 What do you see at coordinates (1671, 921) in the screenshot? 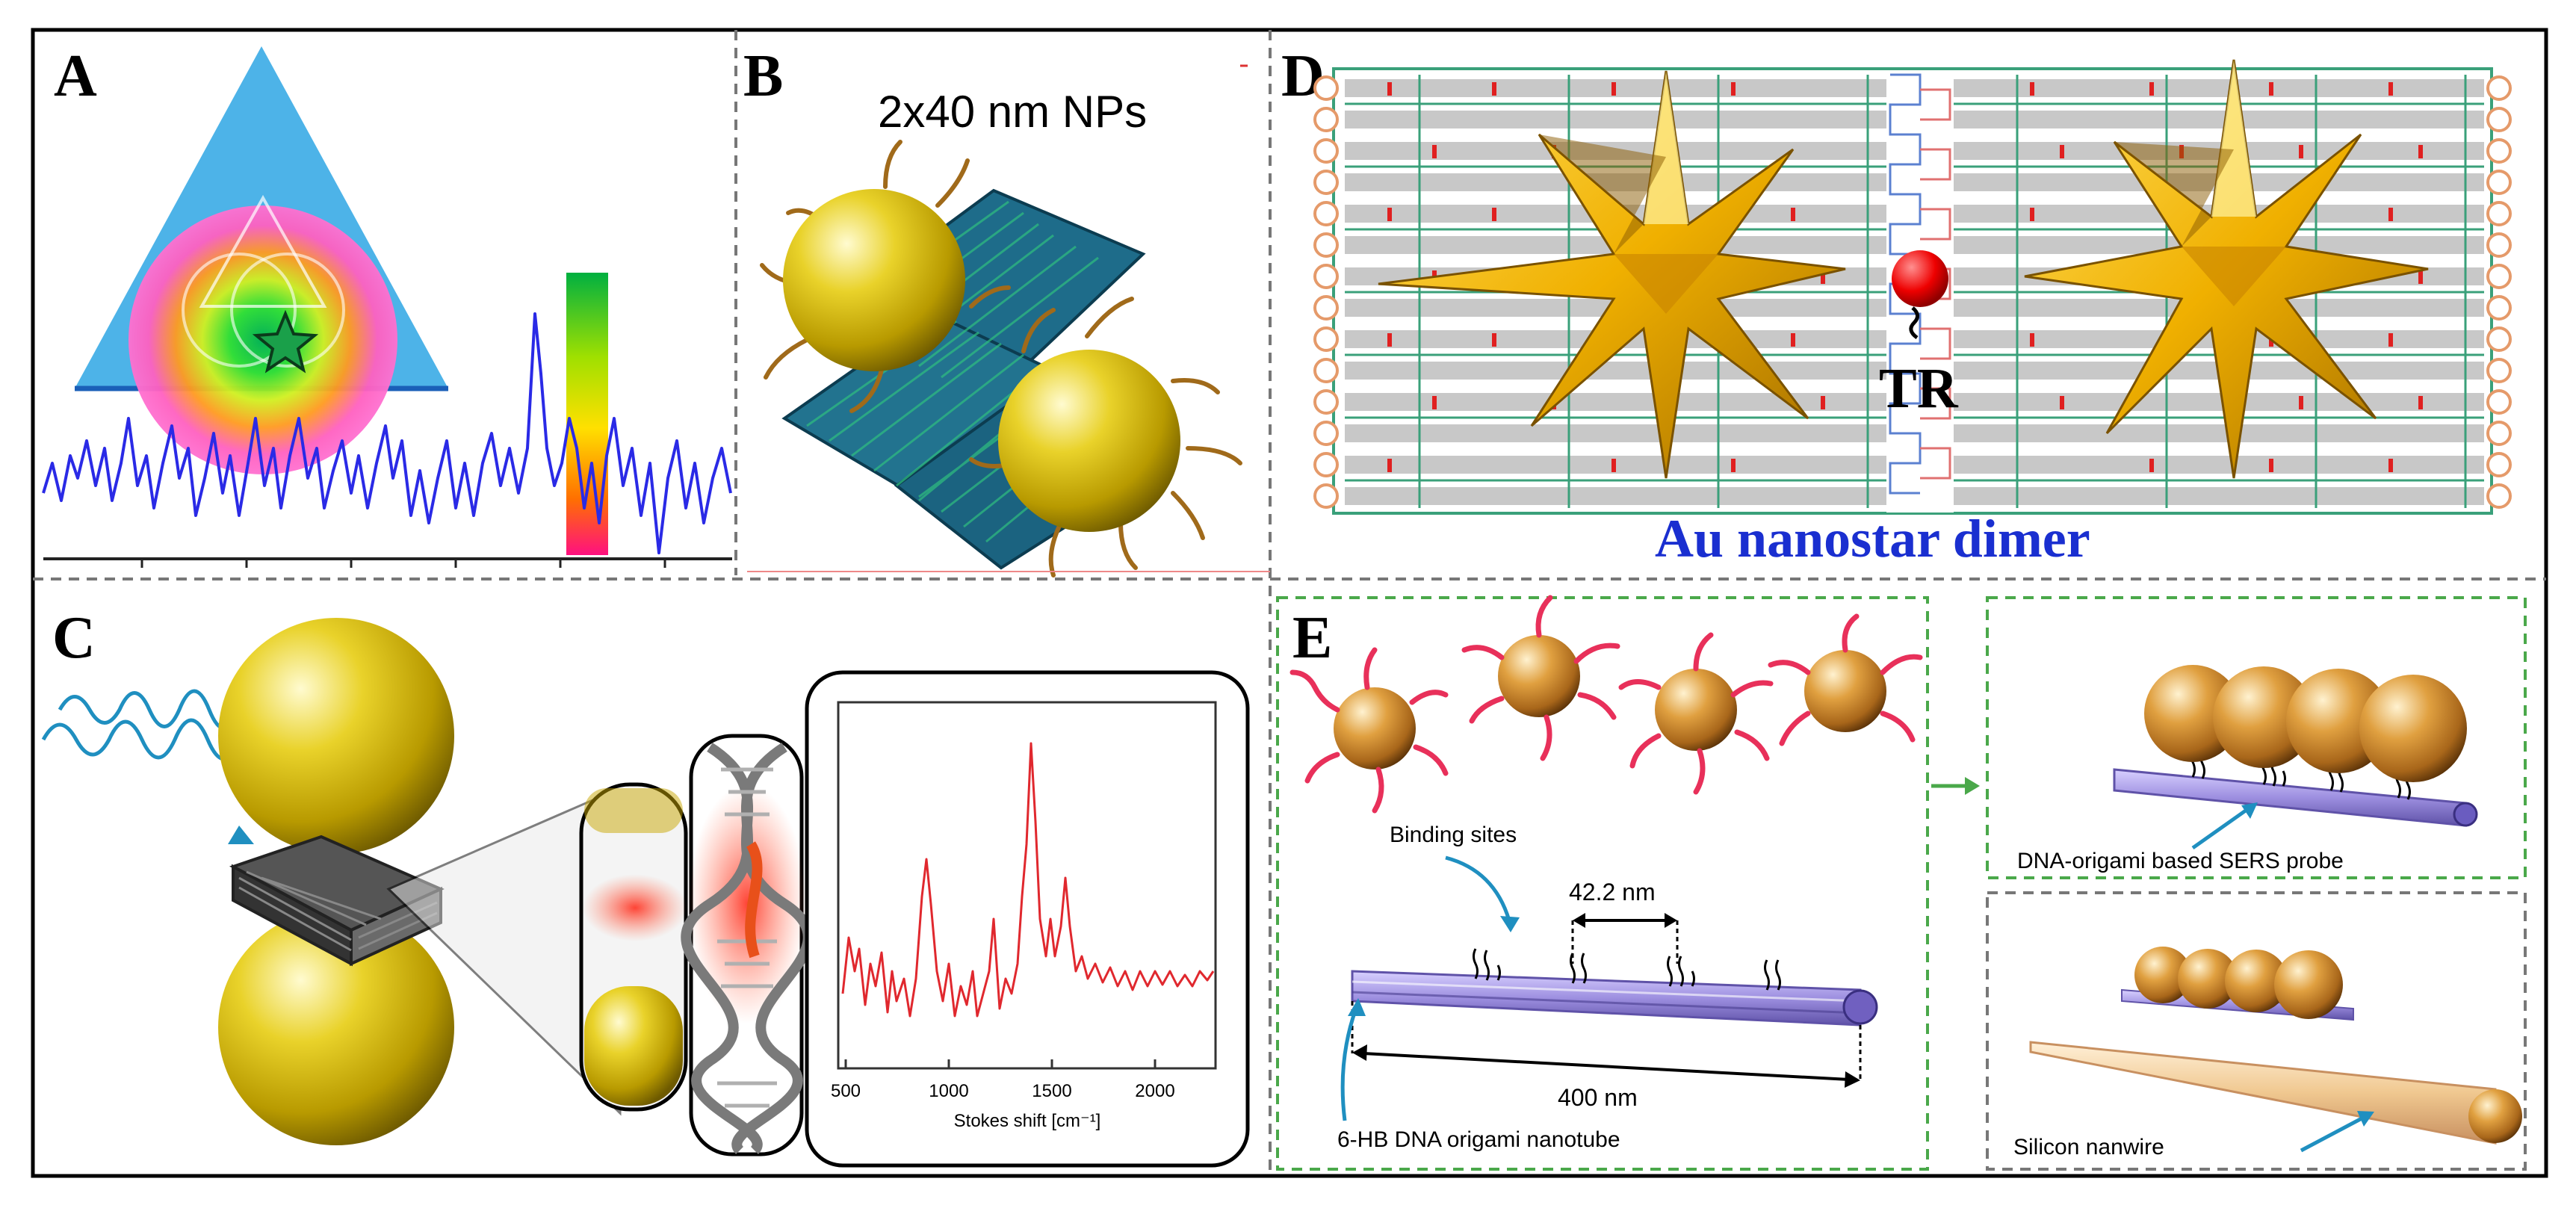
I see `spacing-arrowhead-right` at bounding box center [1671, 921].